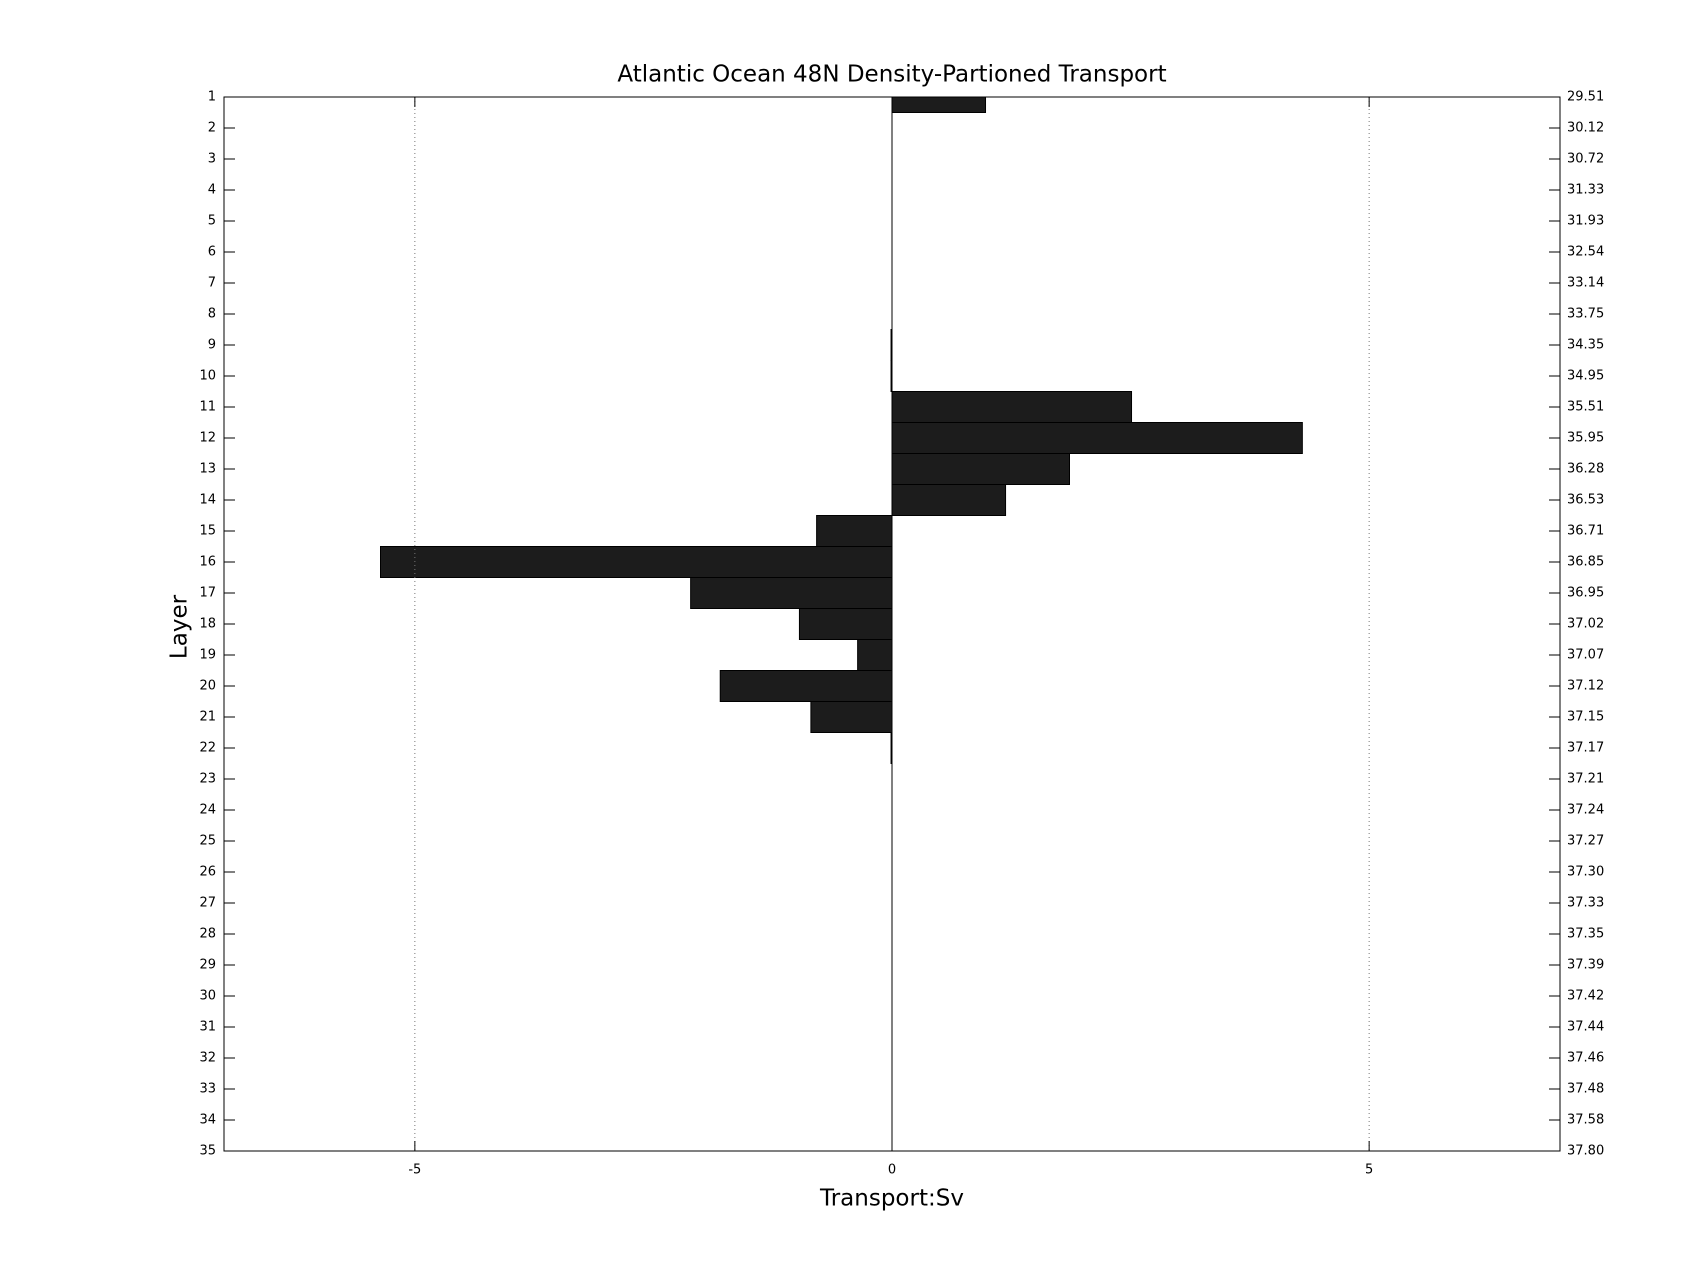 Image resolution: width=1707 pixels, height=1280 pixels. What do you see at coordinates (207, 1120) in the screenshot?
I see `y-tick-label: 34` at bounding box center [207, 1120].